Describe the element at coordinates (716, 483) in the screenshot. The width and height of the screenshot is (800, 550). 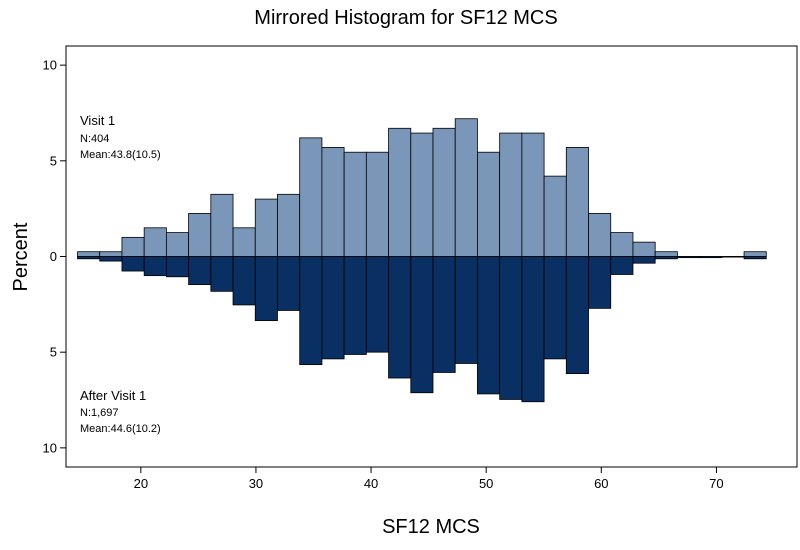
I see `x-tick-label-5: 70` at that location.